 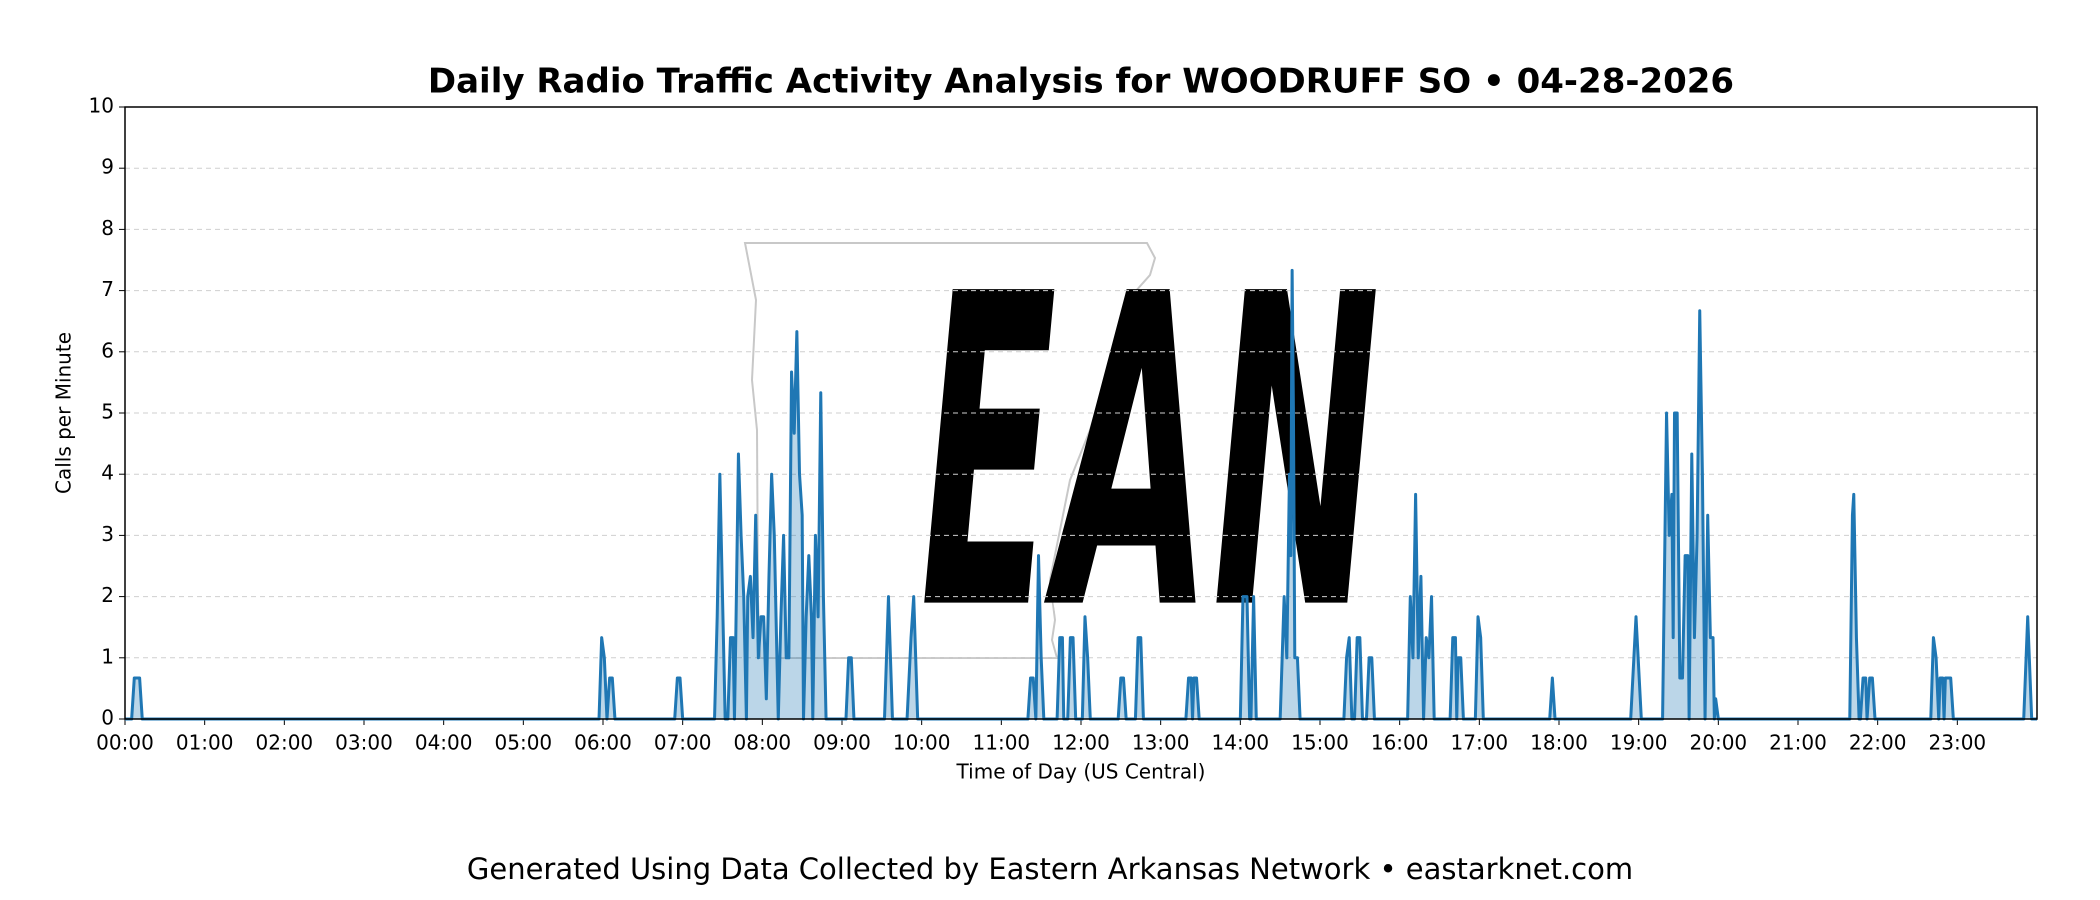 What do you see at coordinates (107, 167) in the screenshot?
I see `y-tick-label: 9` at bounding box center [107, 167].